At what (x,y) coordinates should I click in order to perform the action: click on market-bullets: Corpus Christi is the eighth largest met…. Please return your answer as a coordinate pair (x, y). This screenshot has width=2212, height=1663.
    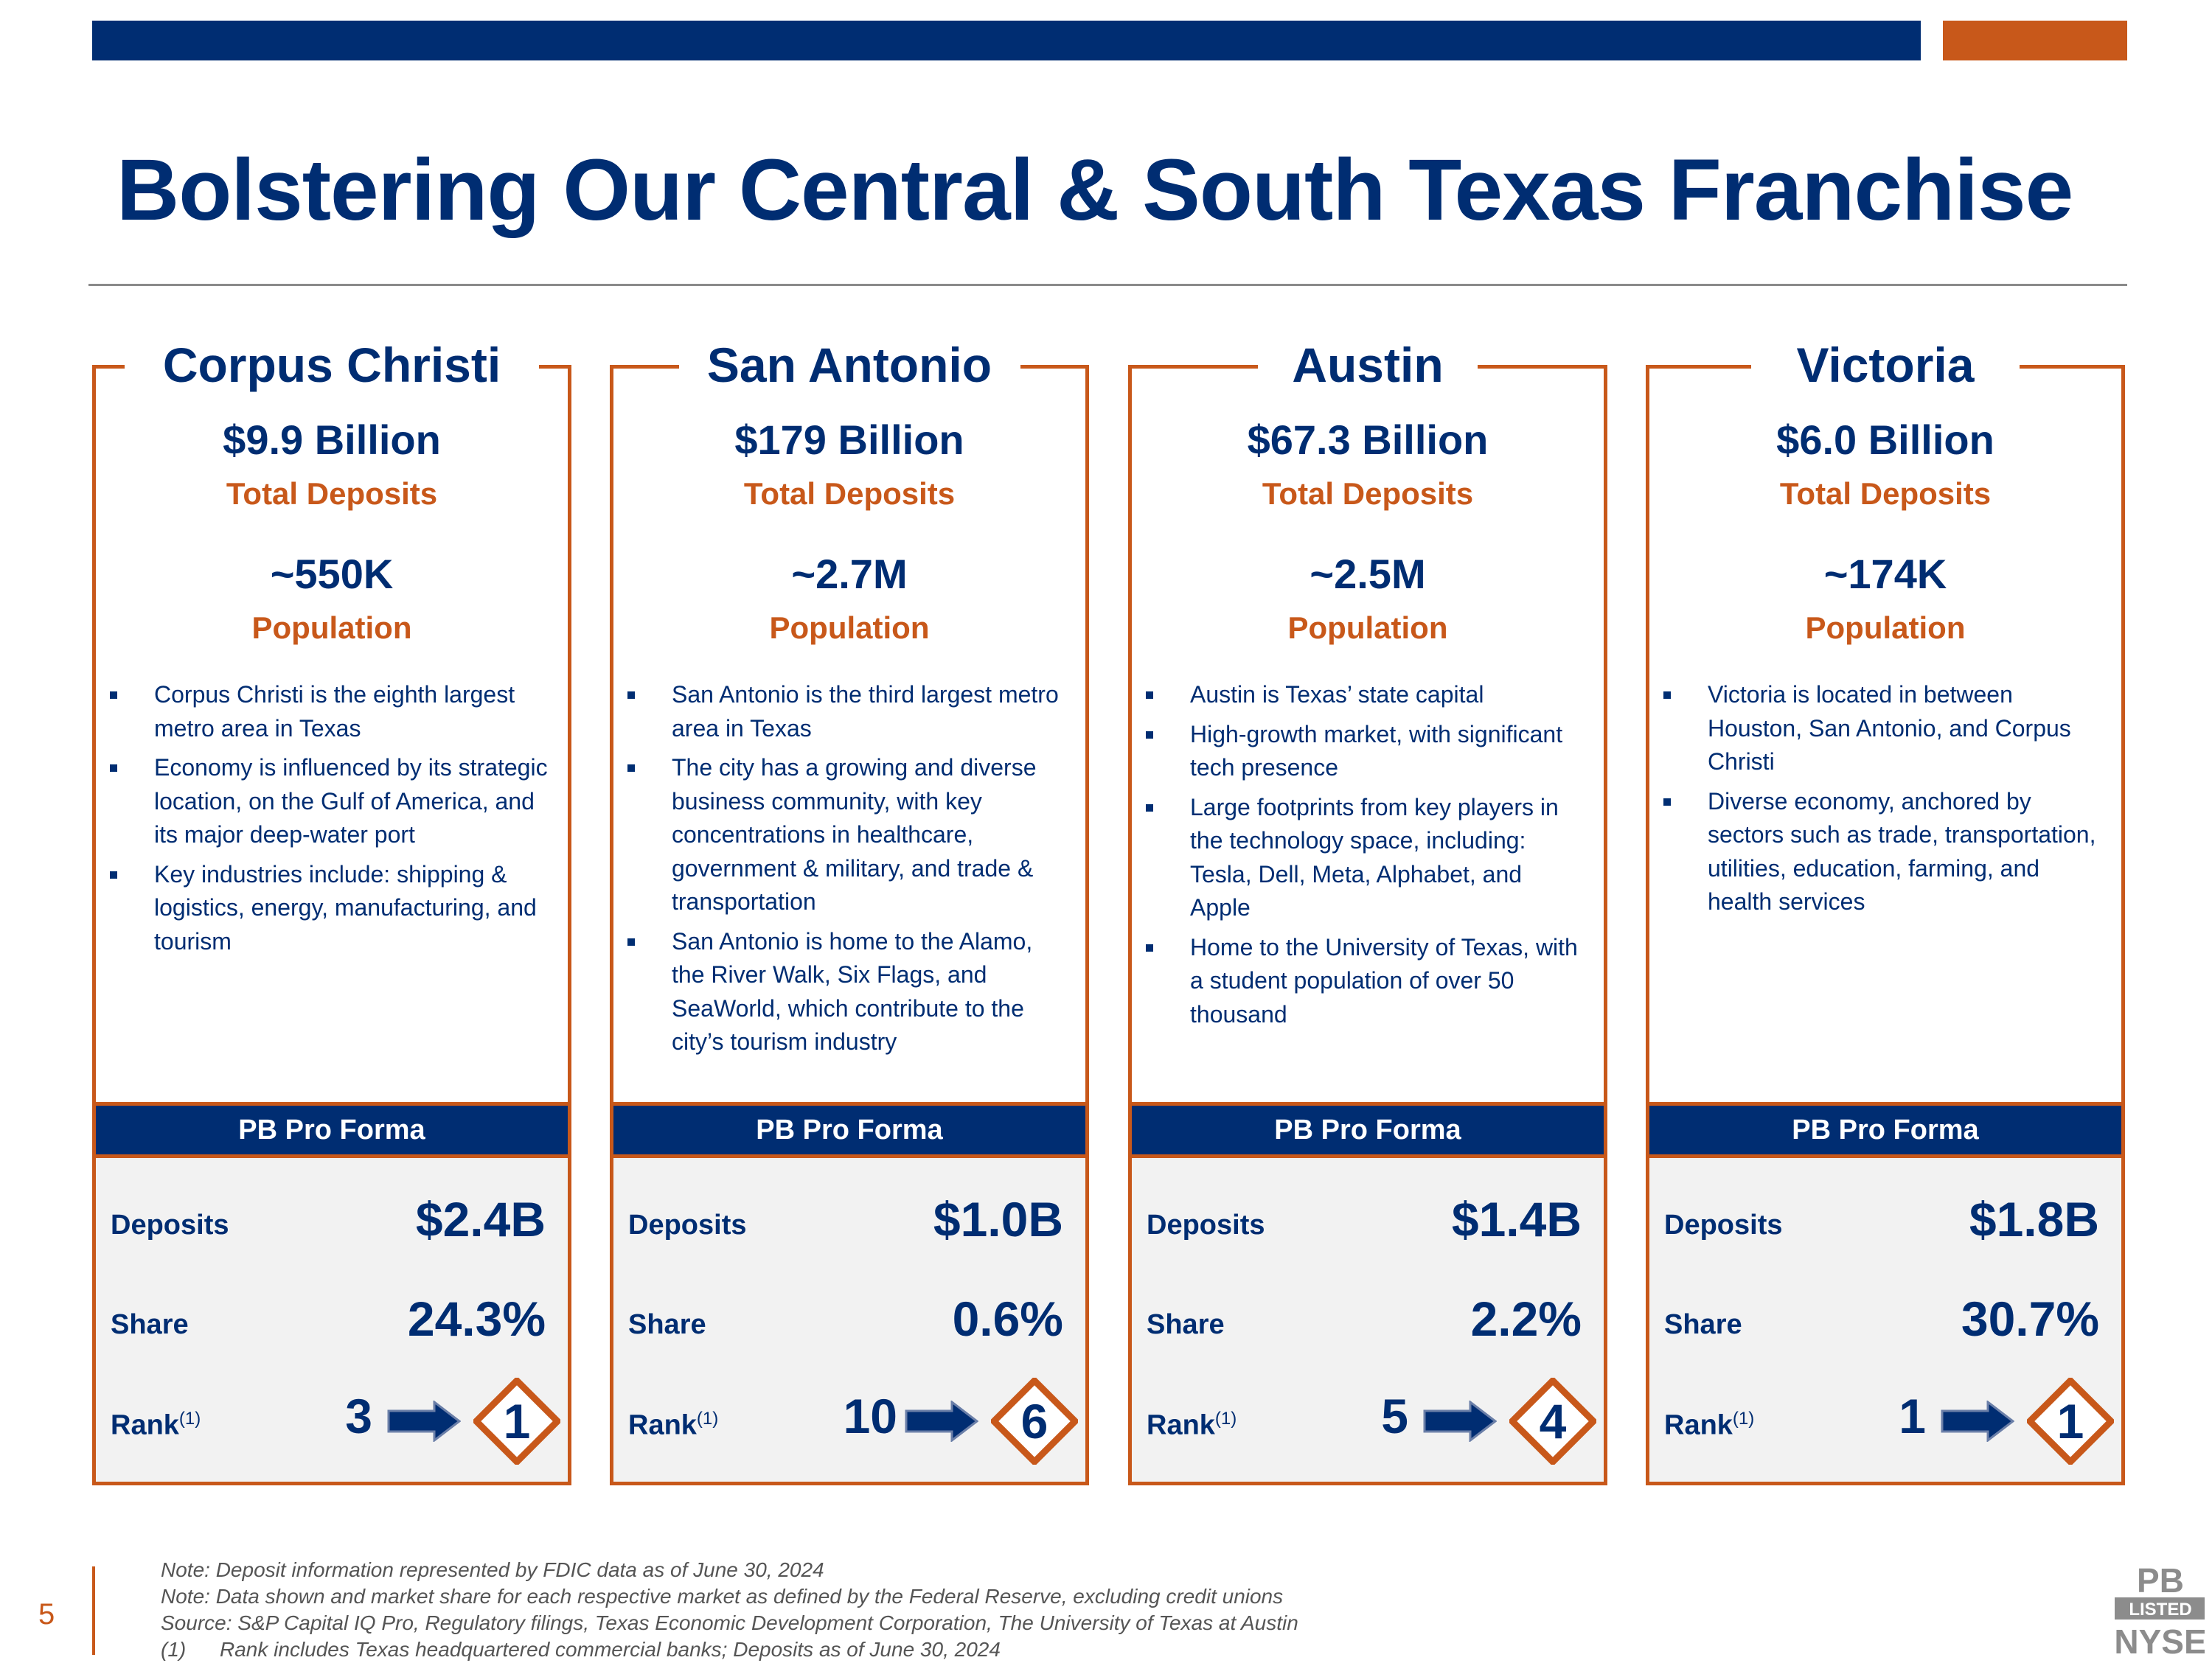
    Looking at the image, I should click on (329, 821).